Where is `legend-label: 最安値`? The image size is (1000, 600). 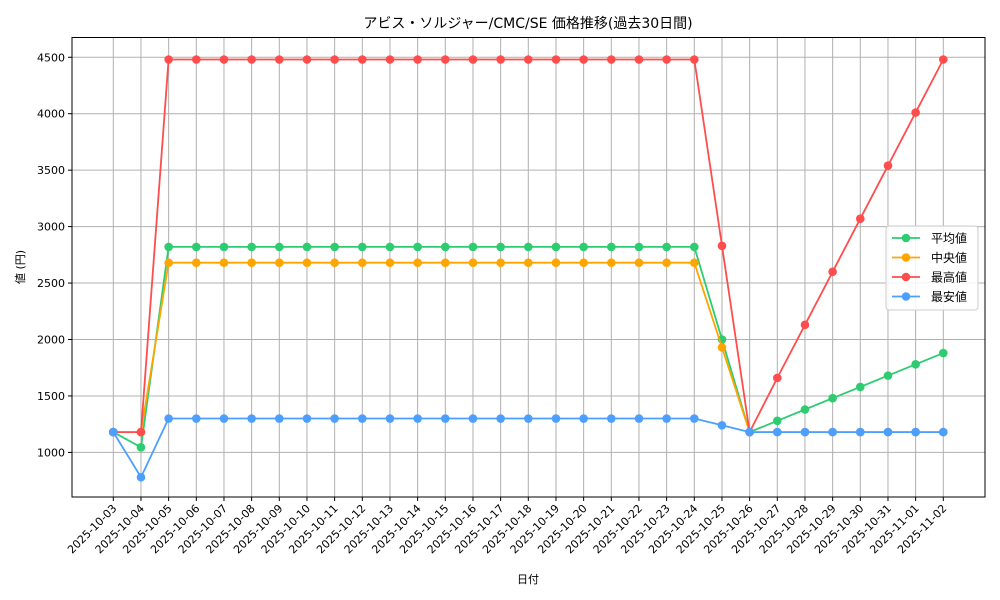
legend-label: 最安値 is located at coordinates (949, 296).